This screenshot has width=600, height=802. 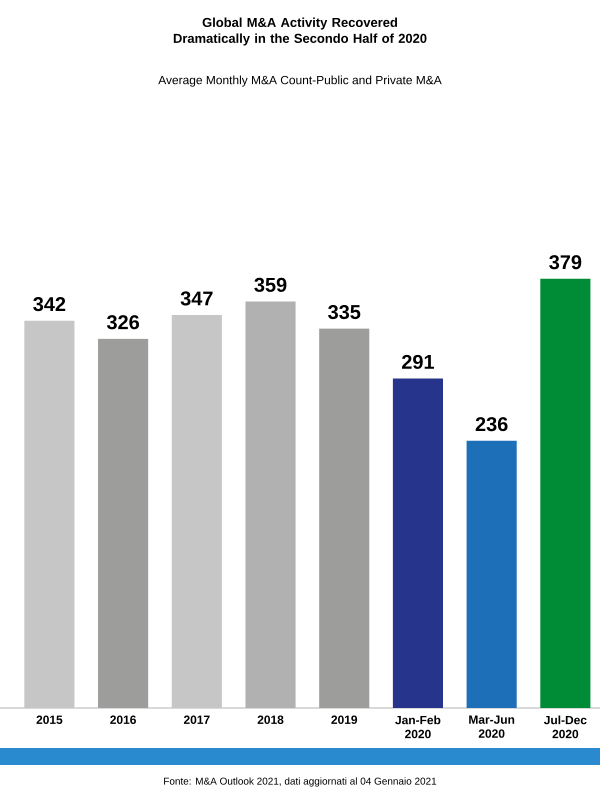 What do you see at coordinates (418, 361) in the screenshot?
I see `data-label: 291` at bounding box center [418, 361].